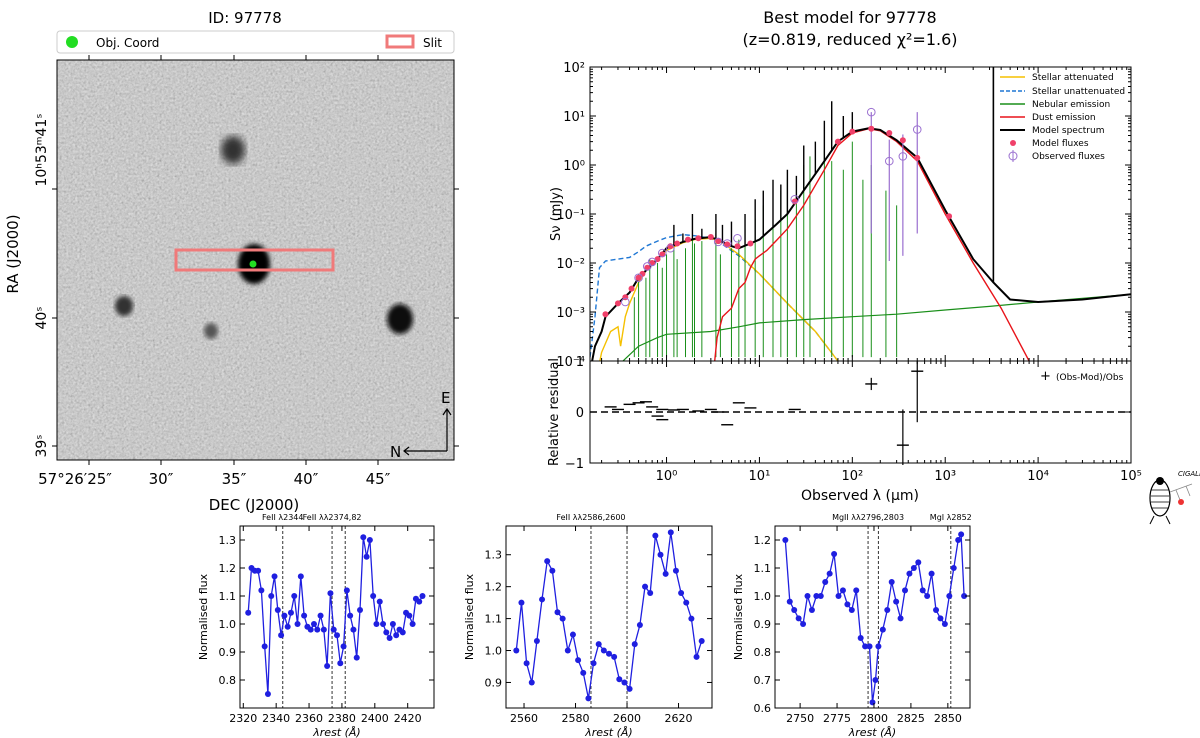 The height and width of the screenshot is (738, 1200). I want to click on sed-ylabel: Sν (mJy), so click(556, 214).